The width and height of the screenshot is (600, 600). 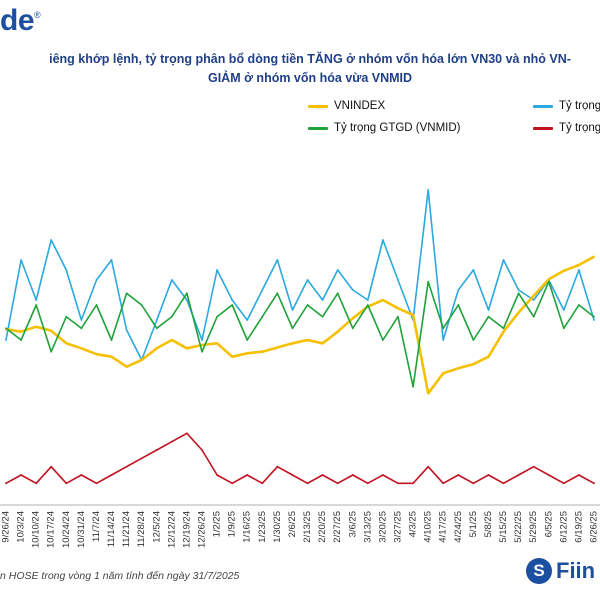 I want to click on legend-label-red: Tỷ trọng, so click(x=579, y=128).